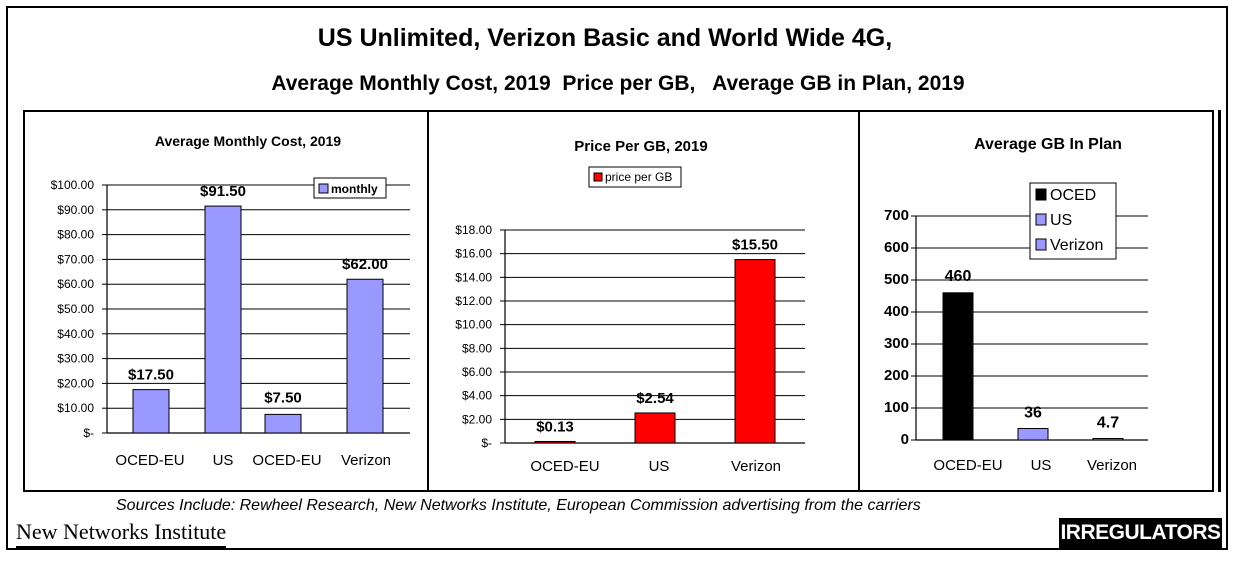 The image size is (1242, 564). What do you see at coordinates (477, 372) in the screenshot?
I see `y-tick-label: $6.00` at bounding box center [477, 372].